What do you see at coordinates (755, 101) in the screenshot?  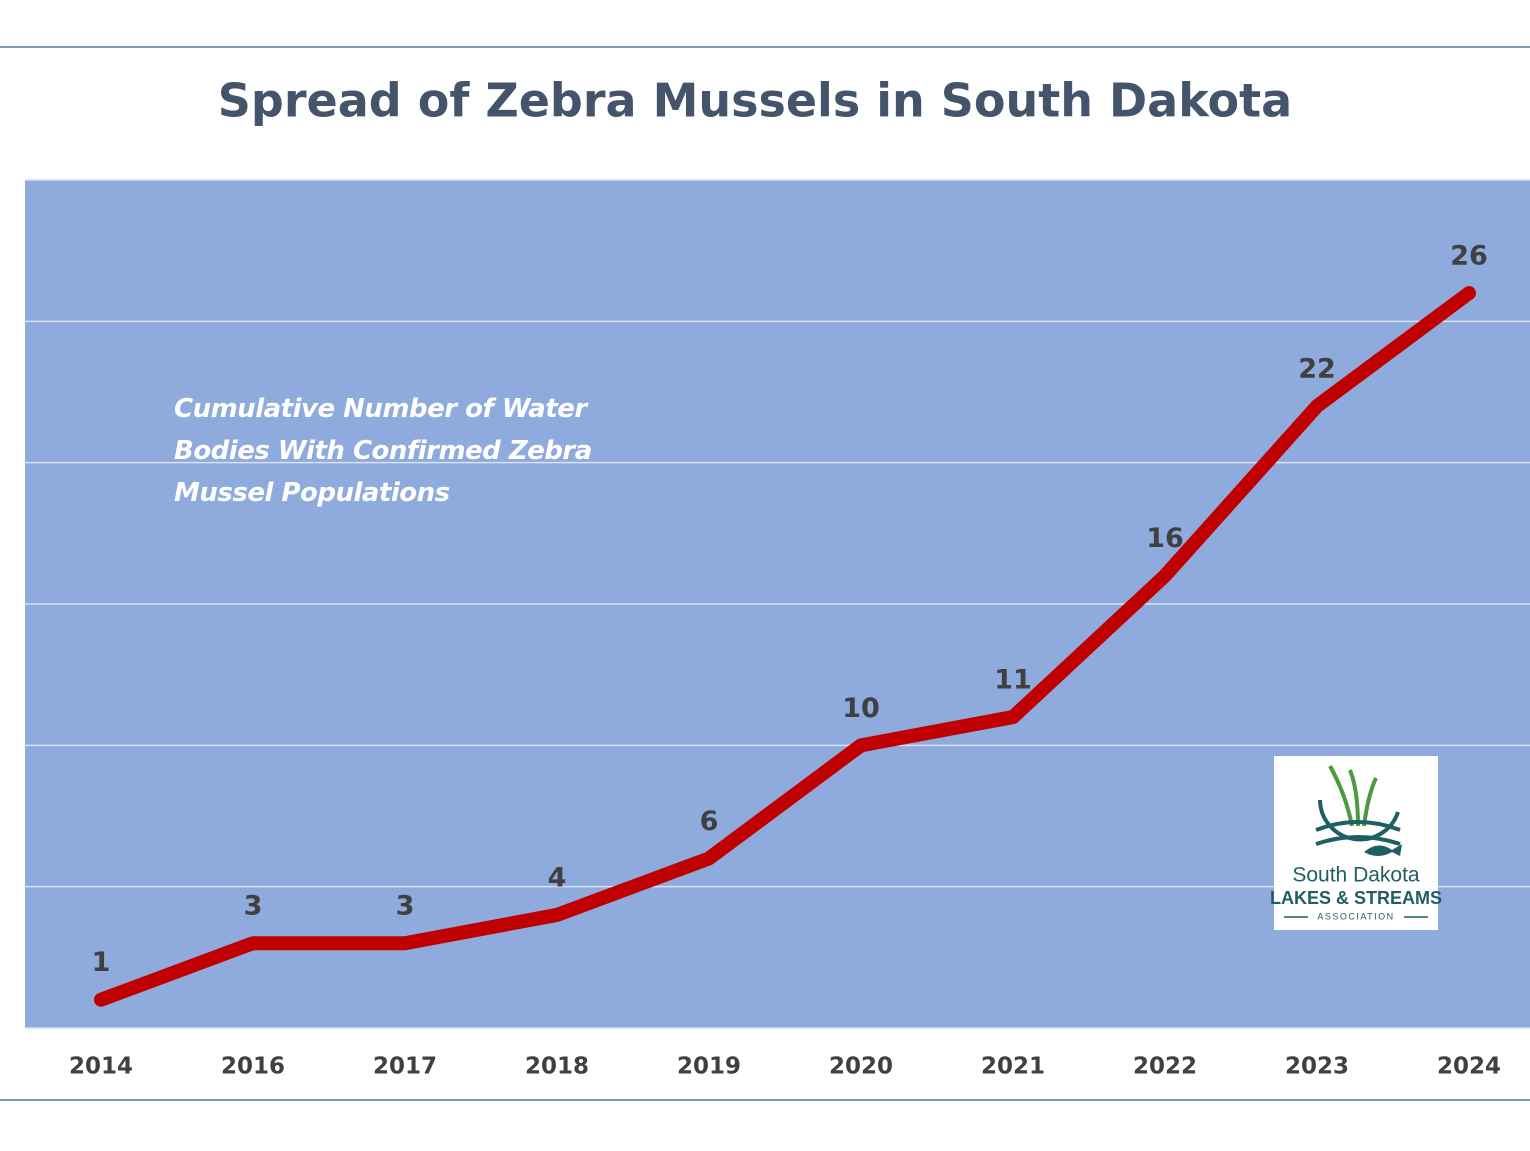 I see `chart-title: Spread of Zebra Mussels in South Dakota` at bounding box center [755, 101].